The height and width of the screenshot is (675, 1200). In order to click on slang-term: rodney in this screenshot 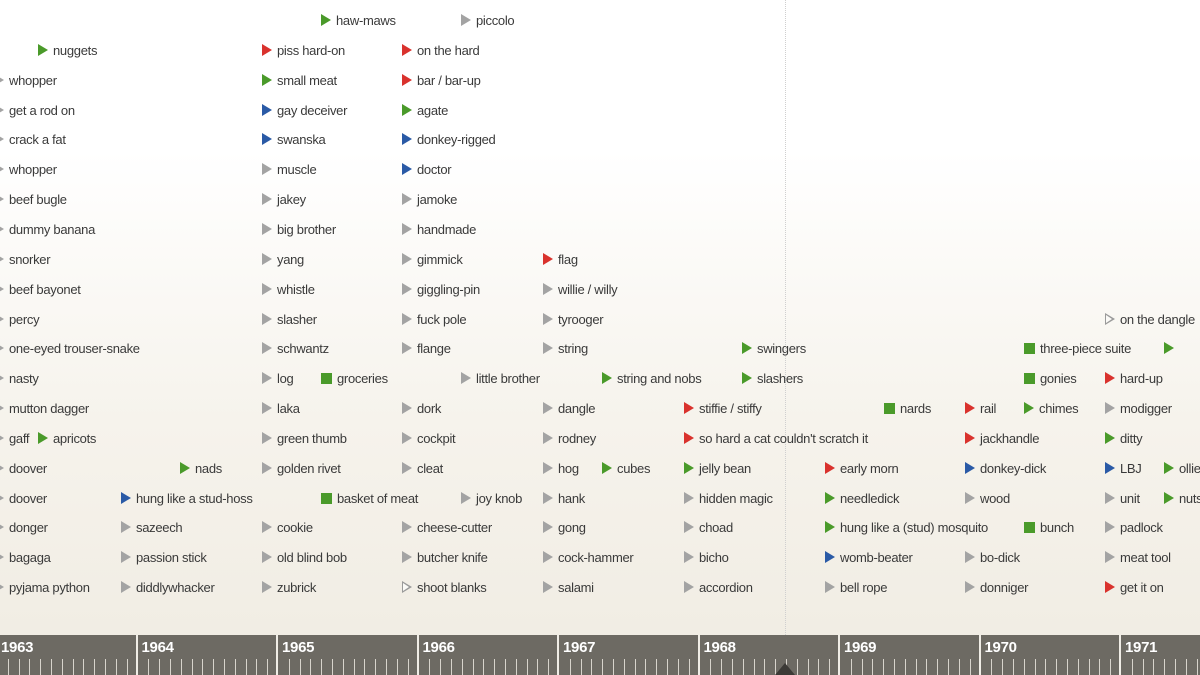, I will do `click(569, 439)`.